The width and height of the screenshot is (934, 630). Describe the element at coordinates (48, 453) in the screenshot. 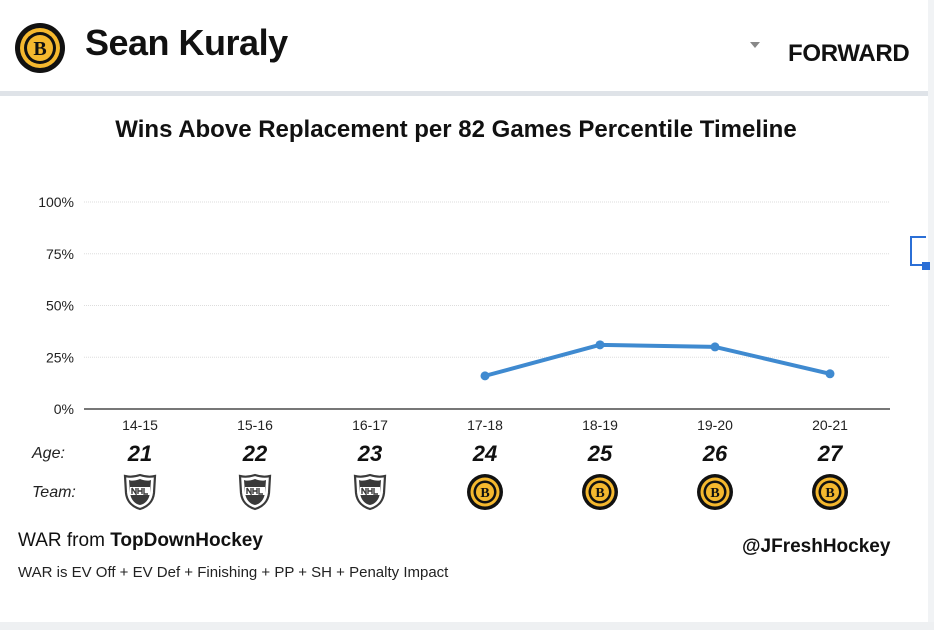

I see `age-row-label: Age:` at that location.